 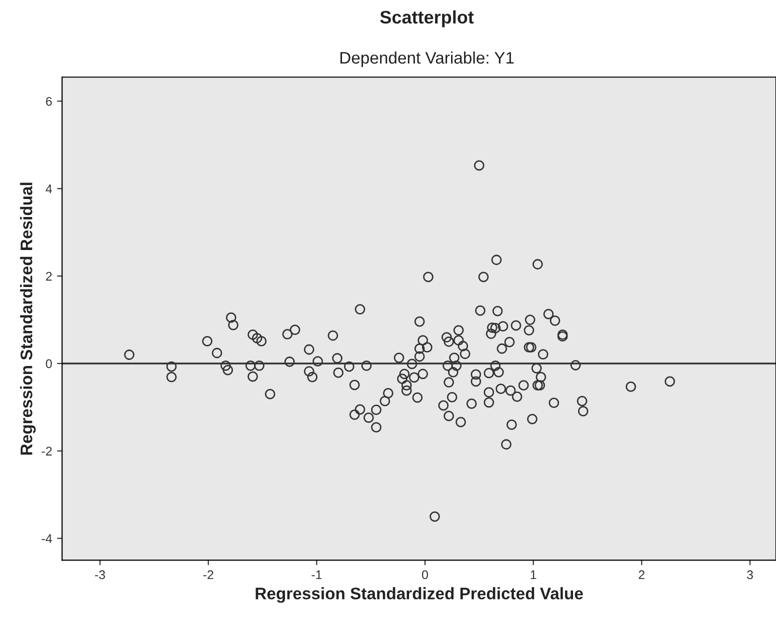 What do you see at coordinates (47, 451) in the screenshot?
I see `y-tick-label: -2` at bounding box center [47, 451].